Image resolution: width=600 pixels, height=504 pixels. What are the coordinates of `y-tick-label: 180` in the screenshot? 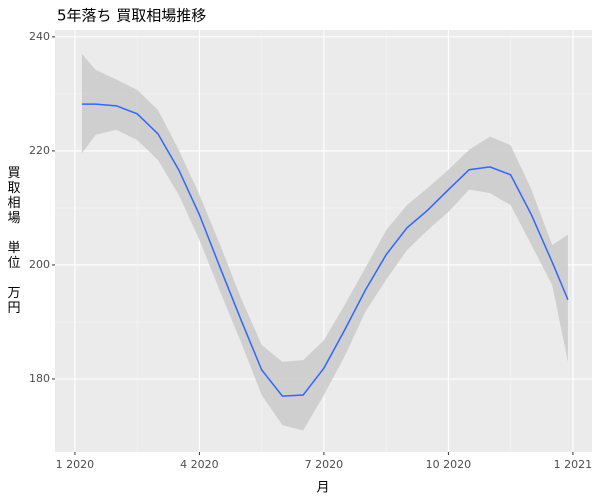 It's located at (39, 378).